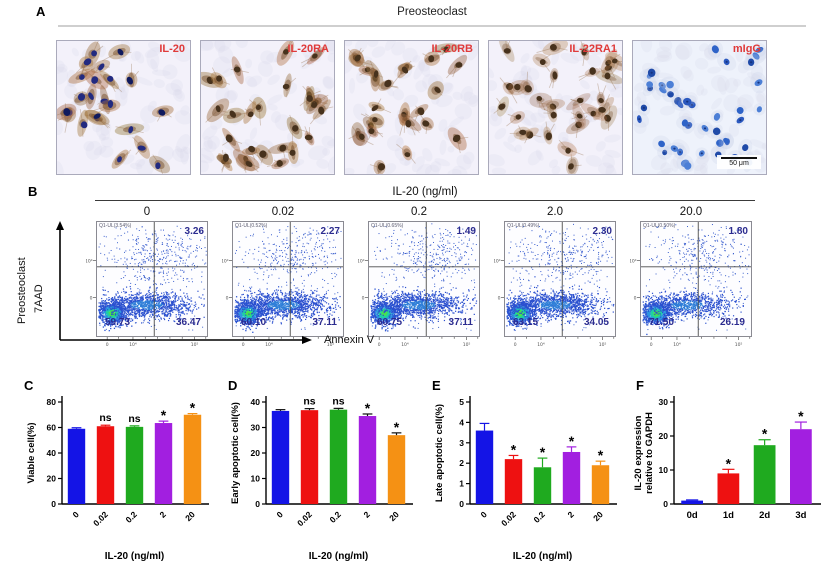  What do you see at coordinates (555, 107) in the screenshot?
I see `ihc-image-IL-22RA1: IL-22RA1` at bounding box center [555, 107].